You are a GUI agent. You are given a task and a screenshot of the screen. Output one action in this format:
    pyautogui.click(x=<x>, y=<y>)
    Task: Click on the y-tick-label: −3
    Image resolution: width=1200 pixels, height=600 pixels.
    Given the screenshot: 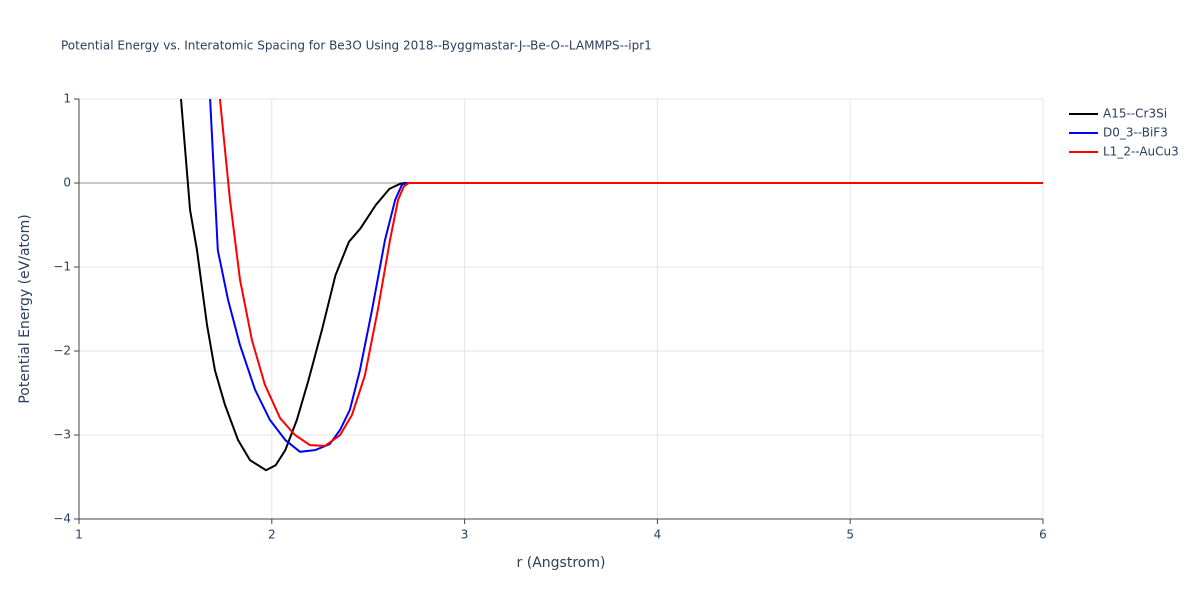 What is the action you would take?
    pyautogui.click(x=62, y=435)
    